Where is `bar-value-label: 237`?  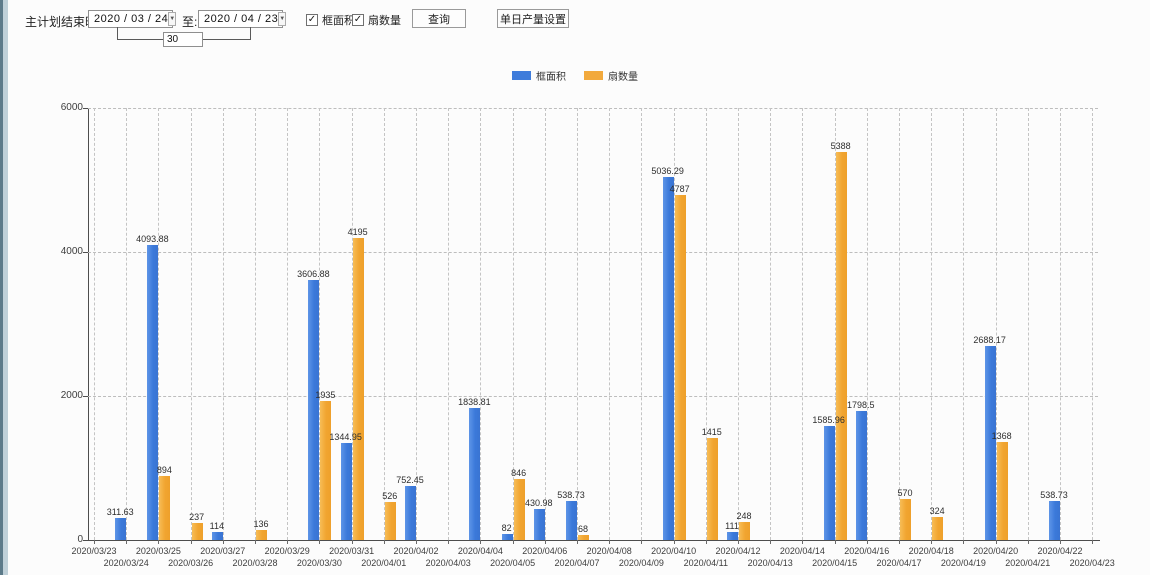
bar-value-label: 237 is located at coordinates (197, 517).